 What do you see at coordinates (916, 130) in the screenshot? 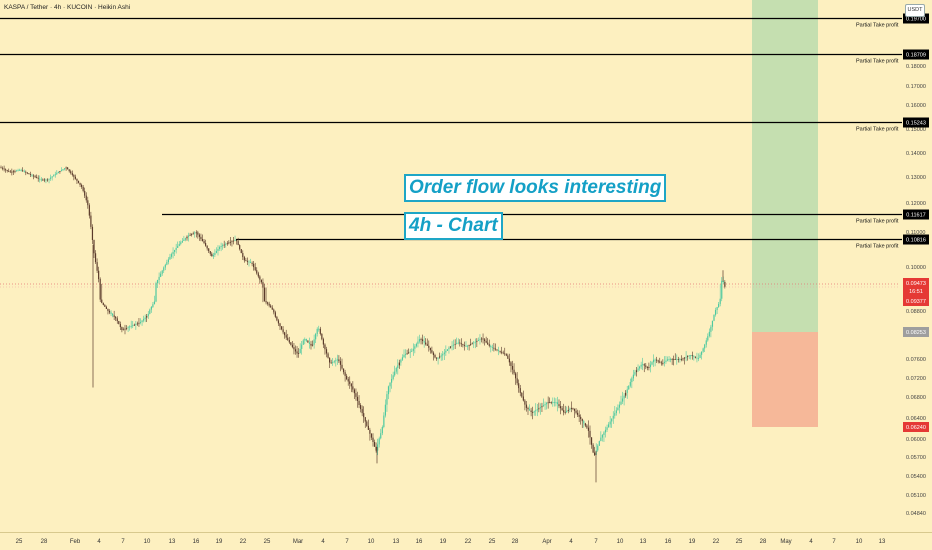
I see `y-tick-label: 0.15000` at bounding box center [916, 130].